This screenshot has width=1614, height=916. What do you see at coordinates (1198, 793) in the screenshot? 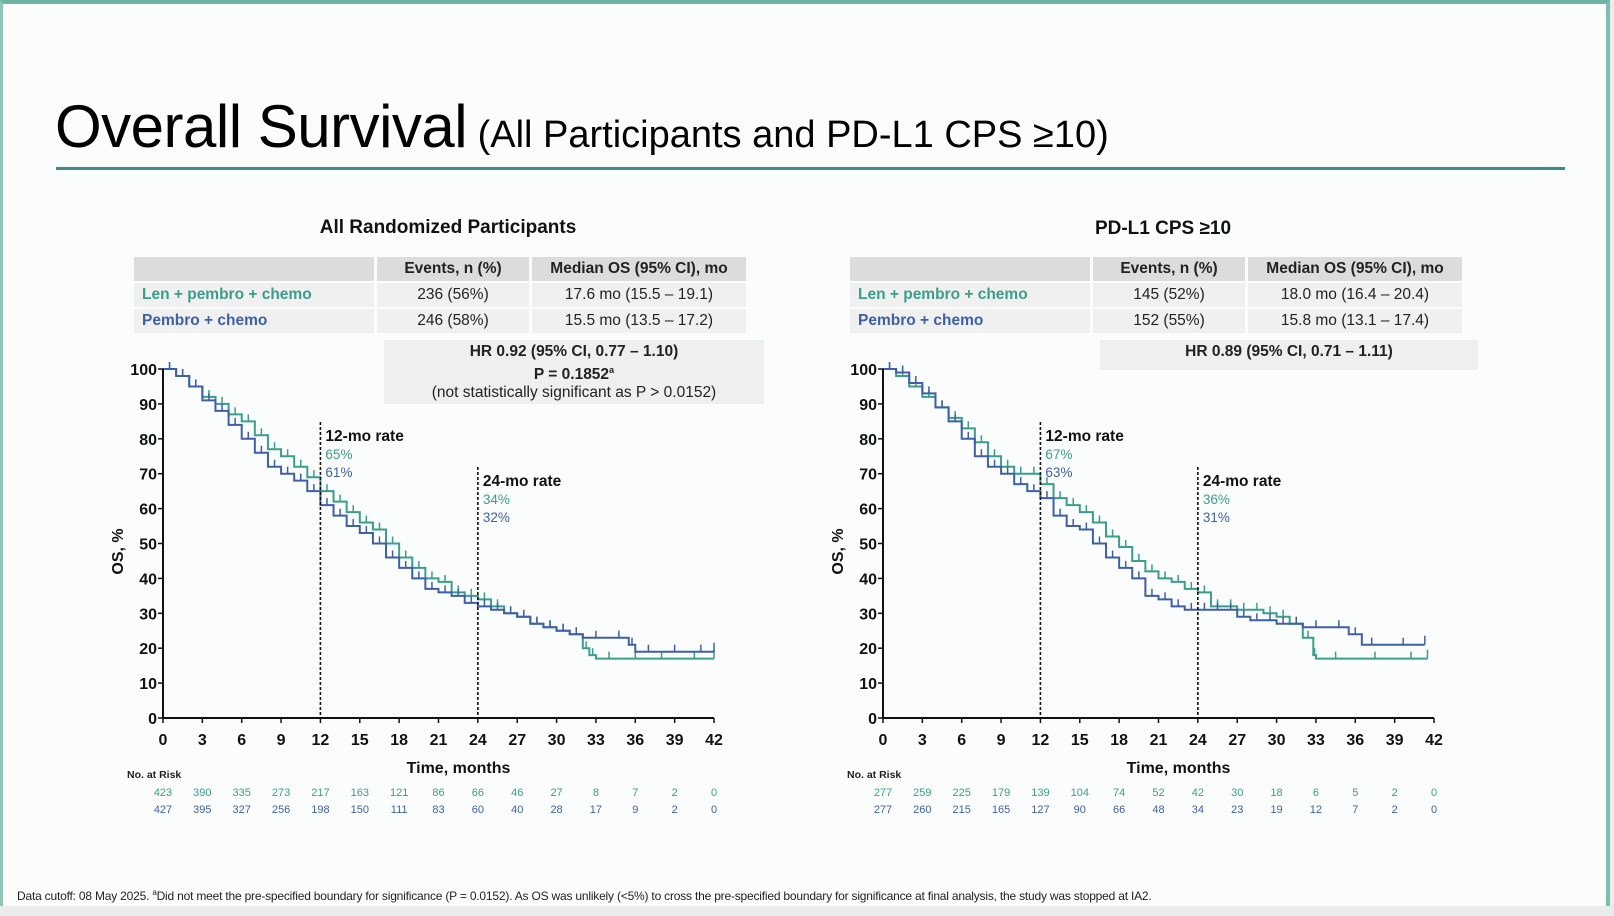
I see `at-risk-value: 42` at bounding box center [1198, 793].